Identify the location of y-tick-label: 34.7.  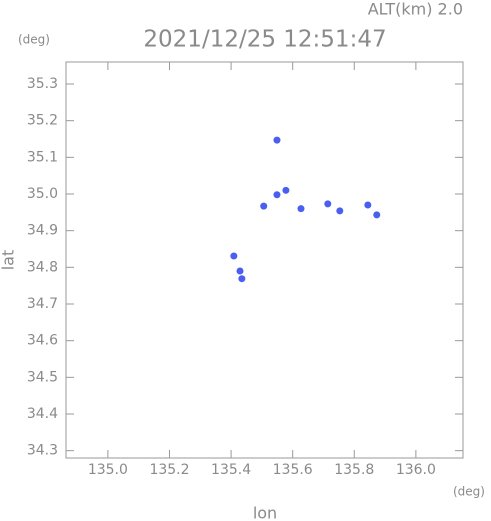
(42, 304).